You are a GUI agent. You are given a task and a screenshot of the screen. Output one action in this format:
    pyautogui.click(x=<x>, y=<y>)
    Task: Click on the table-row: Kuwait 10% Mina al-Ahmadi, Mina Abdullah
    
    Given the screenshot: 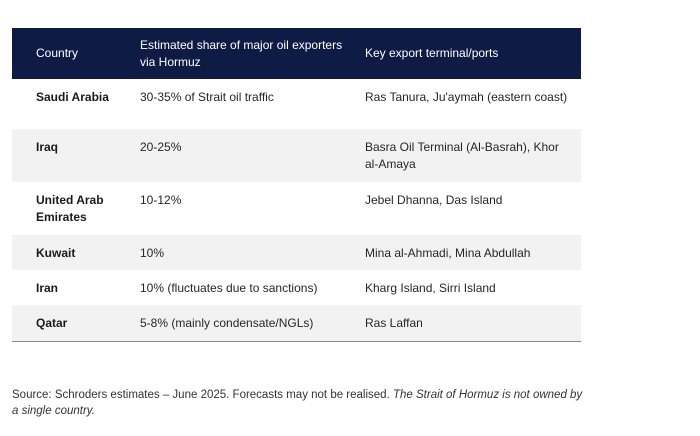 What is the action you would take?
    pyautogui.click(x=296, y=252)
    